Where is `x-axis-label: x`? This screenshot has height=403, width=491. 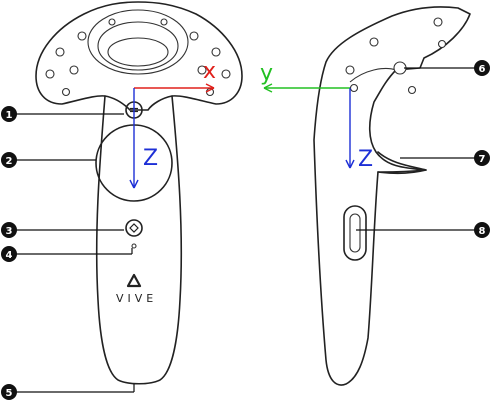 x-axis-label: x is located at coordinates (209, 71).